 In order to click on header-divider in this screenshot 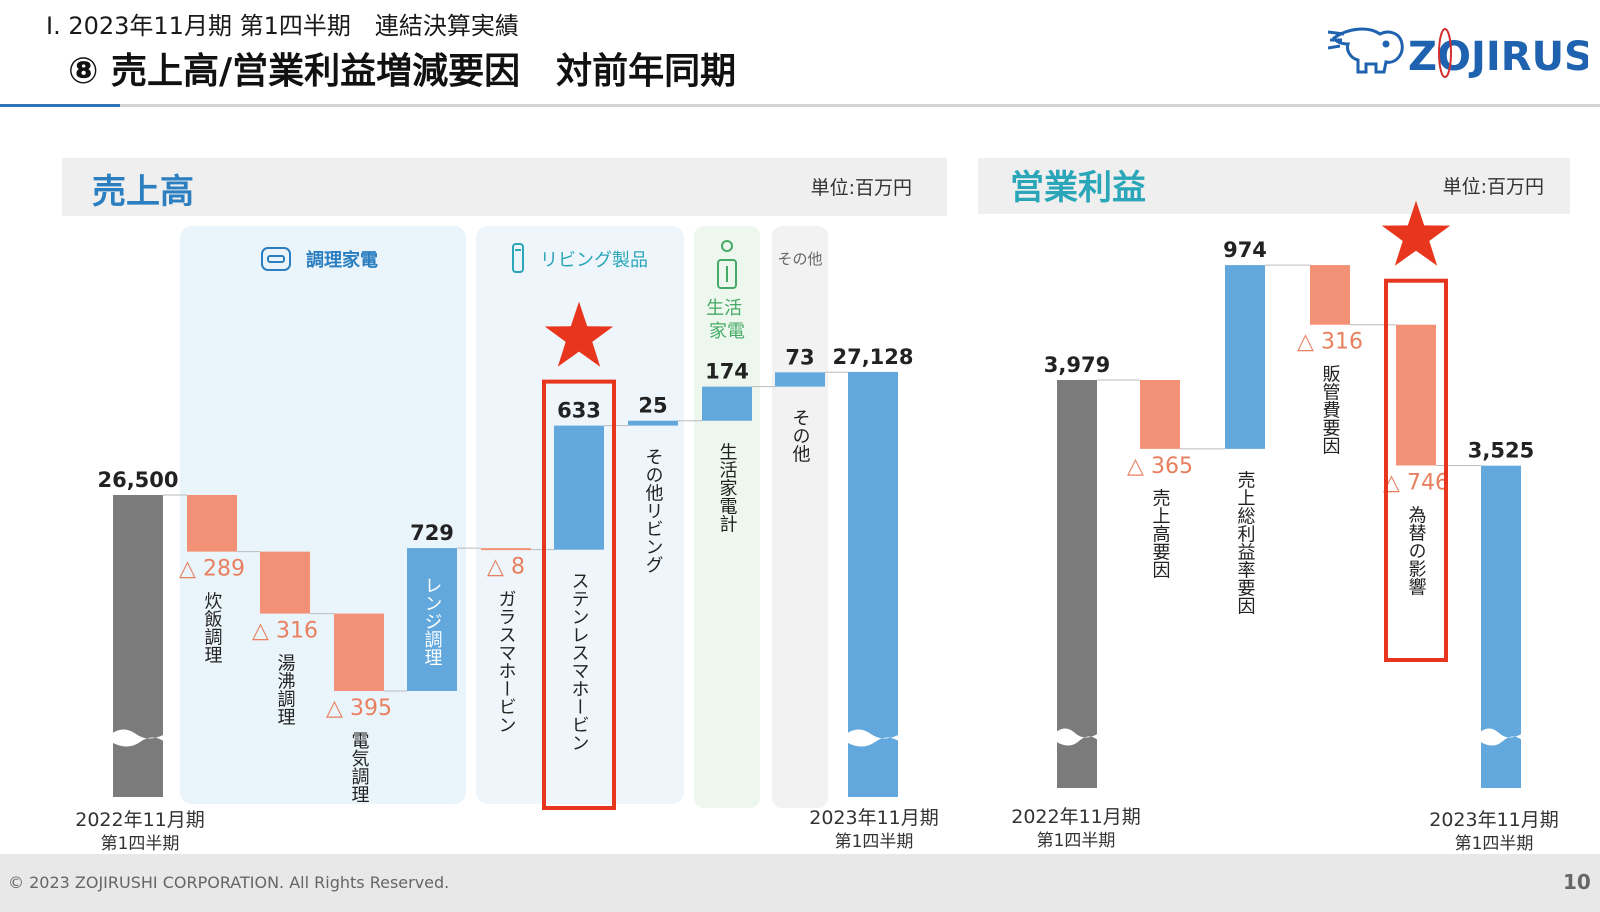, I will do `click(800, 105)`.